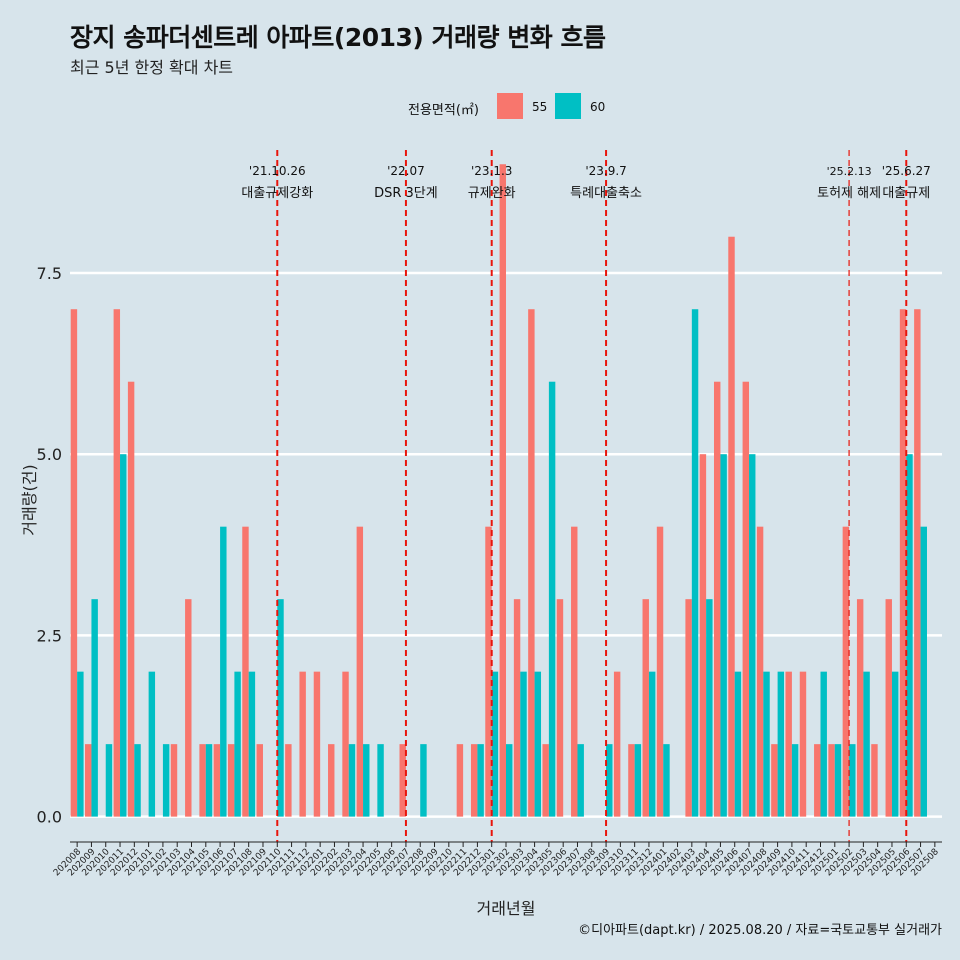 The width and height of the screenshot is (960, 960). I want to click on y-axis-label: 거래량(건), so click(29, 499).